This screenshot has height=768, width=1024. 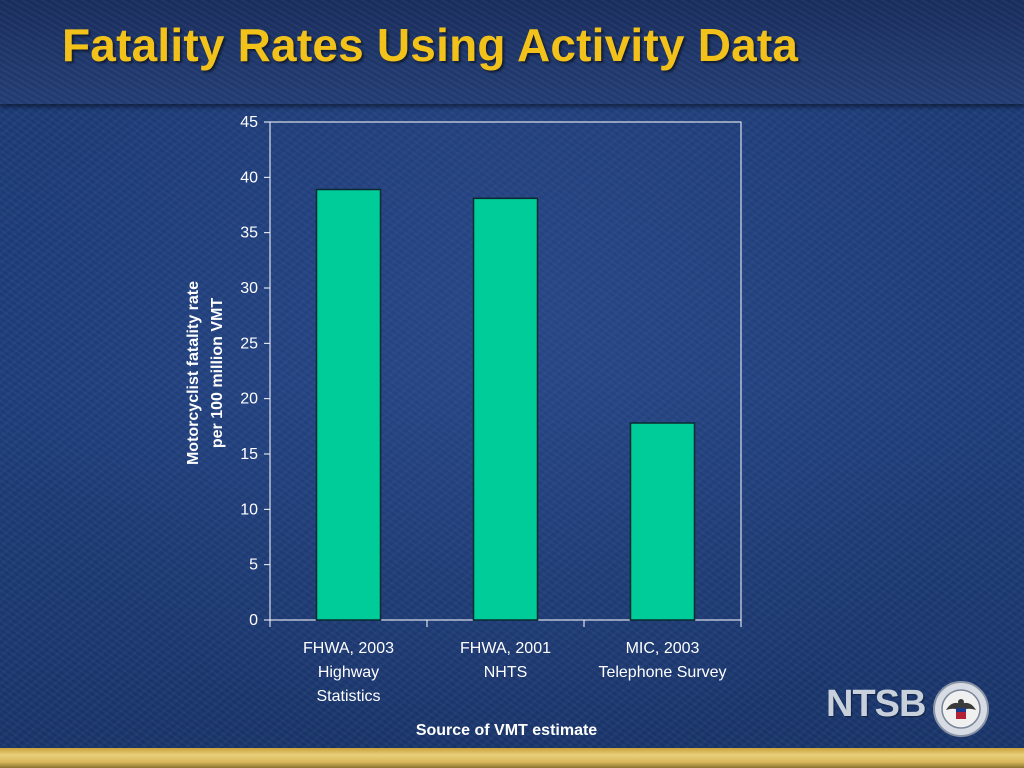 I want to click on ntsb-seal-icon, so click(x=961, y=709).